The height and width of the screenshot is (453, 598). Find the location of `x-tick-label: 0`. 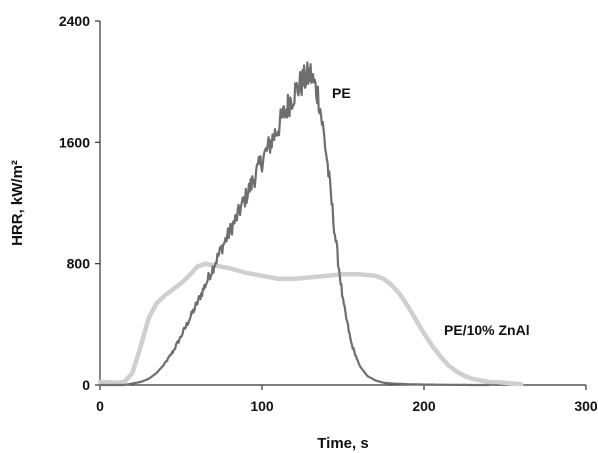

x-tick-label: 0 is located at coordinates (100, 406).